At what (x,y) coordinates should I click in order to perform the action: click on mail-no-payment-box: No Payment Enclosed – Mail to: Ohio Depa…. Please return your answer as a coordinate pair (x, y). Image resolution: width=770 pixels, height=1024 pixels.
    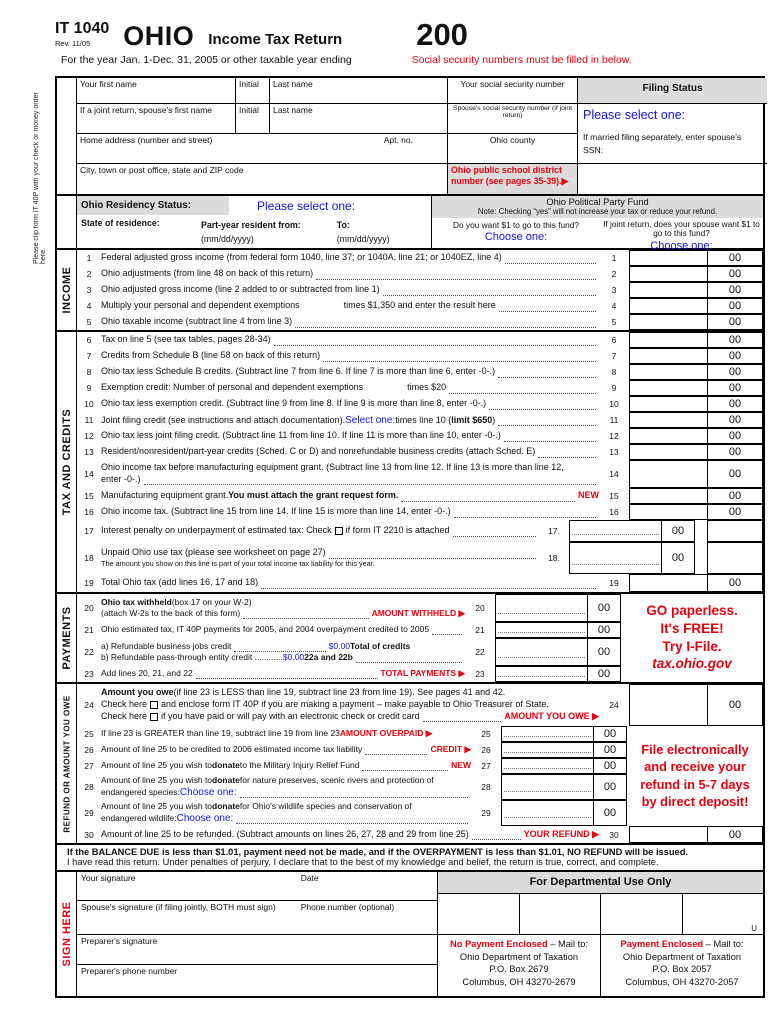
    Looking at the image, I should click on (519, 963).